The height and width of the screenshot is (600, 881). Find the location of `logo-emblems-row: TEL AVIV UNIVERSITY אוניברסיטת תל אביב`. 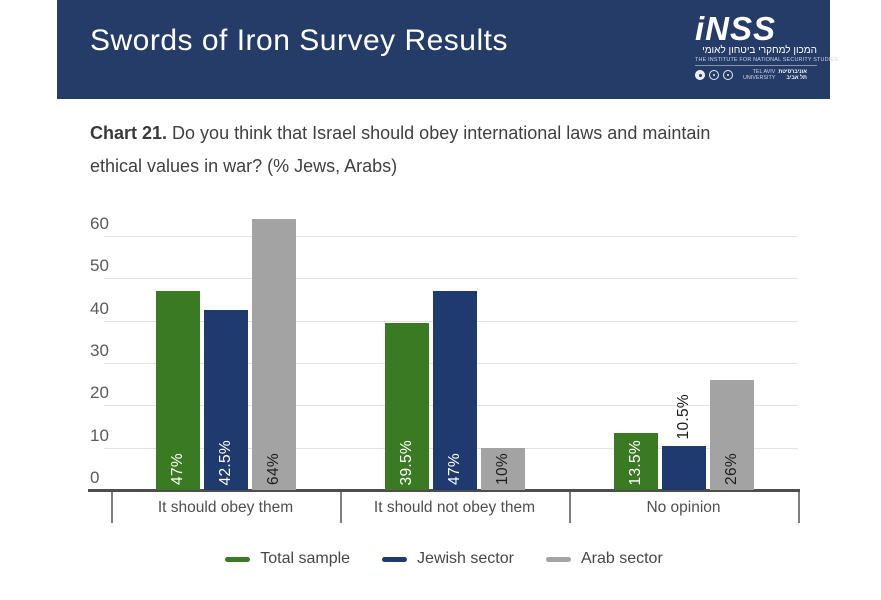

logo-emblems-row: TEL AVIV UNIVERSITY אוניברסיטת תל אביב is located at coordinates (756, 75).